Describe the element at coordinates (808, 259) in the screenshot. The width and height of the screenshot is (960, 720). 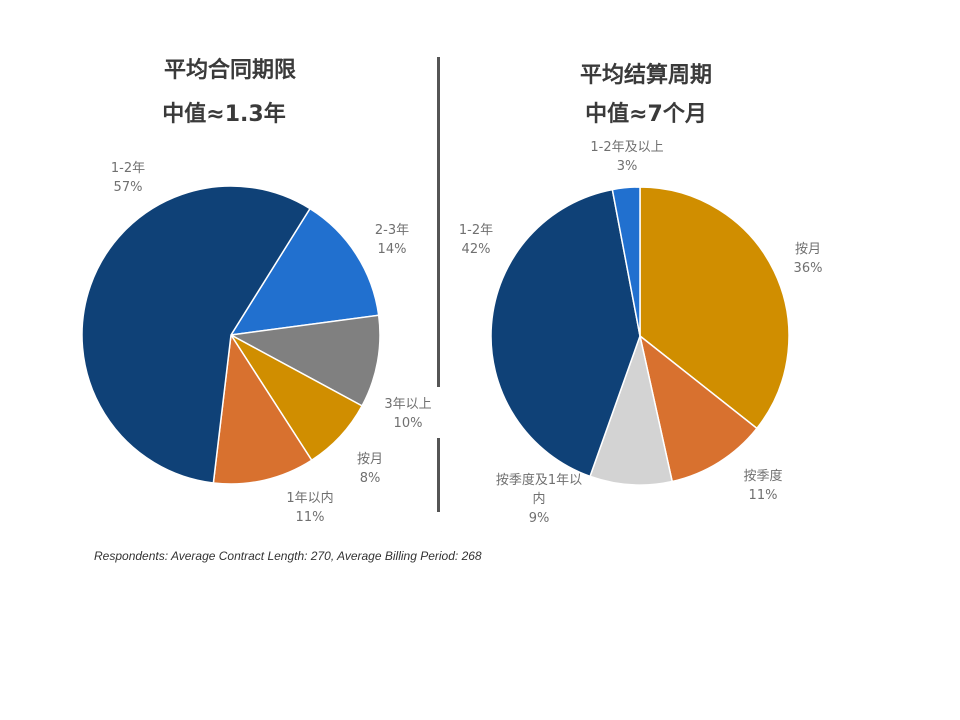
I see `chart2-label-monthly: 按月 36%` at that location.